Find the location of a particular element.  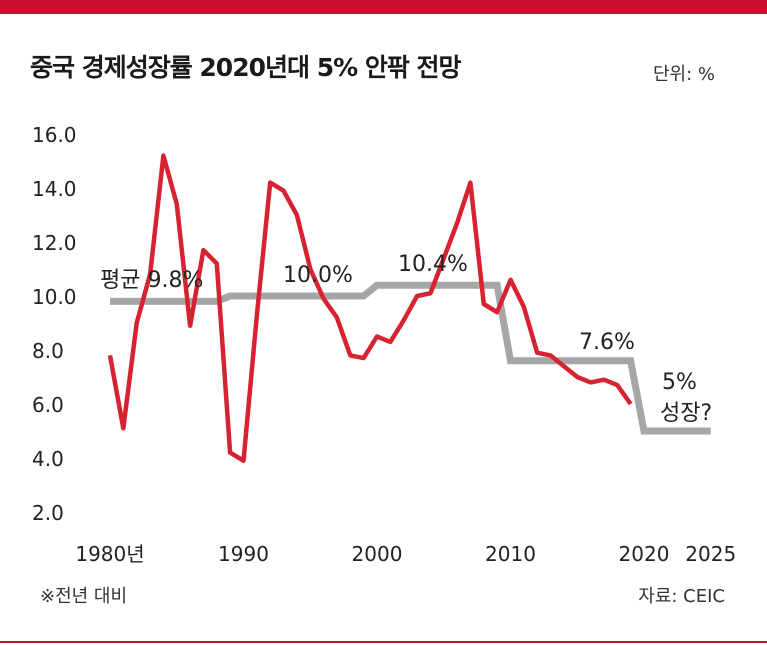

annotation-avg-1980s: 평균 9.8% is located at coordinates (151, 280).